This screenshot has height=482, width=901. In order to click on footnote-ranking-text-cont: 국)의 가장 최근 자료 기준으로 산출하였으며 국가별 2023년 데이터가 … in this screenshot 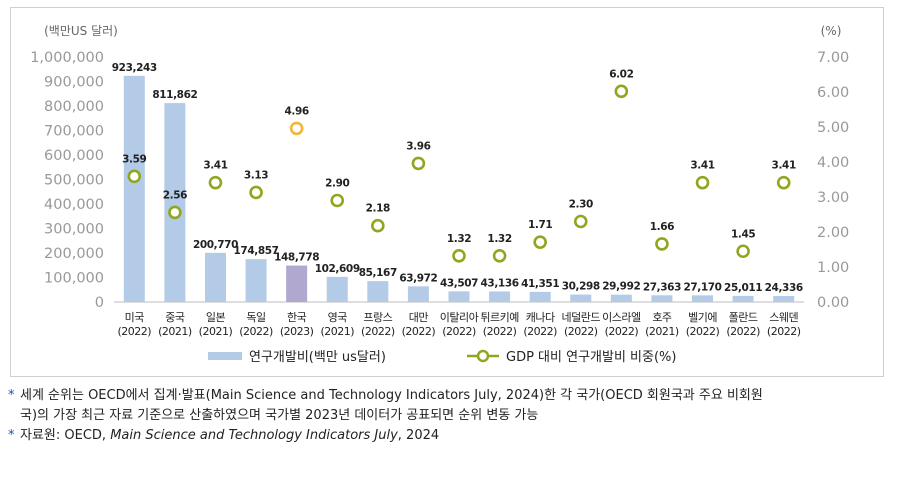, I will do `click(279, 415)`.